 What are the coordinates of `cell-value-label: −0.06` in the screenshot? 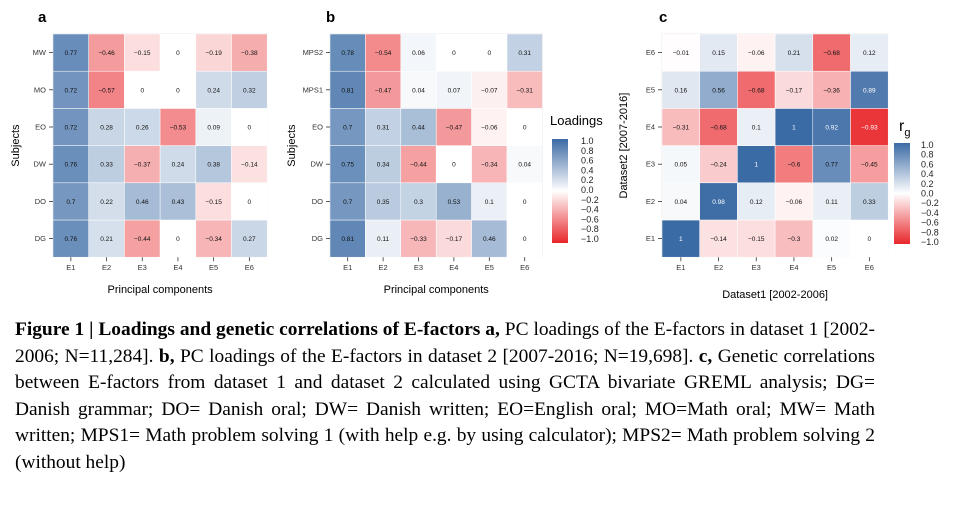 It's located at (794, 202).